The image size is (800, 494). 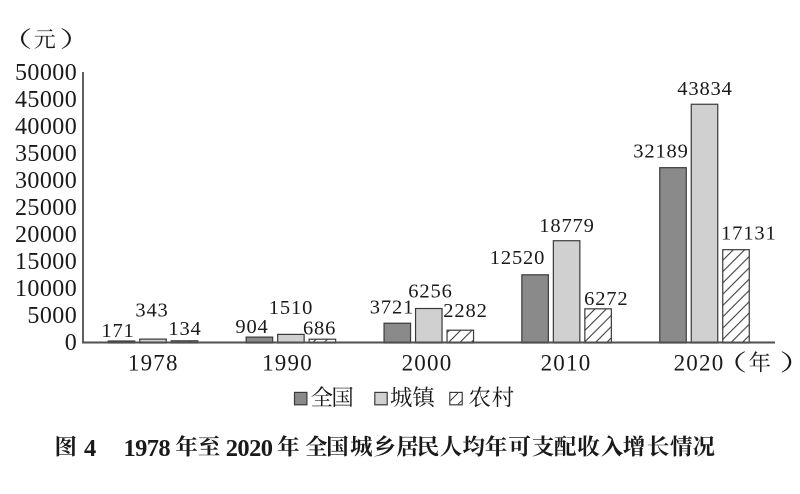 I want to click on svg-text: 35000, so click(x=46, y=154).